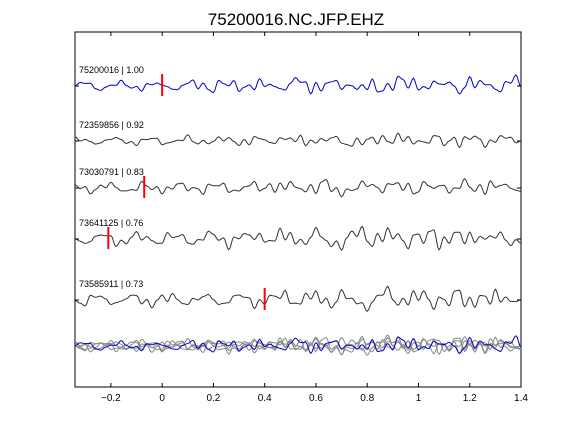 This screenshot has width=576, height=432. What do you see at coordinates (162, 398) in the screenshot?
I see `x-tick-label: 0` at bounding box center [162, 398].